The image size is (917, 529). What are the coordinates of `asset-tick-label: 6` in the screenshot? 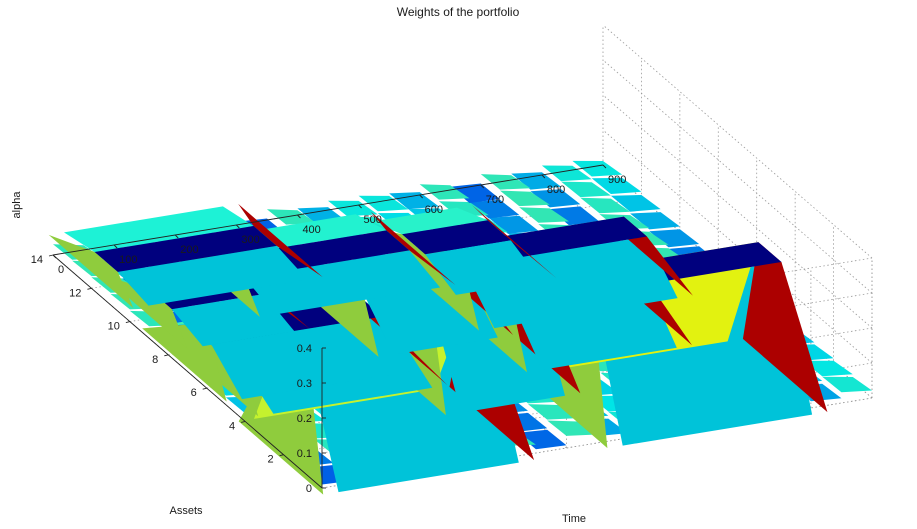 It's located at (194, 393).